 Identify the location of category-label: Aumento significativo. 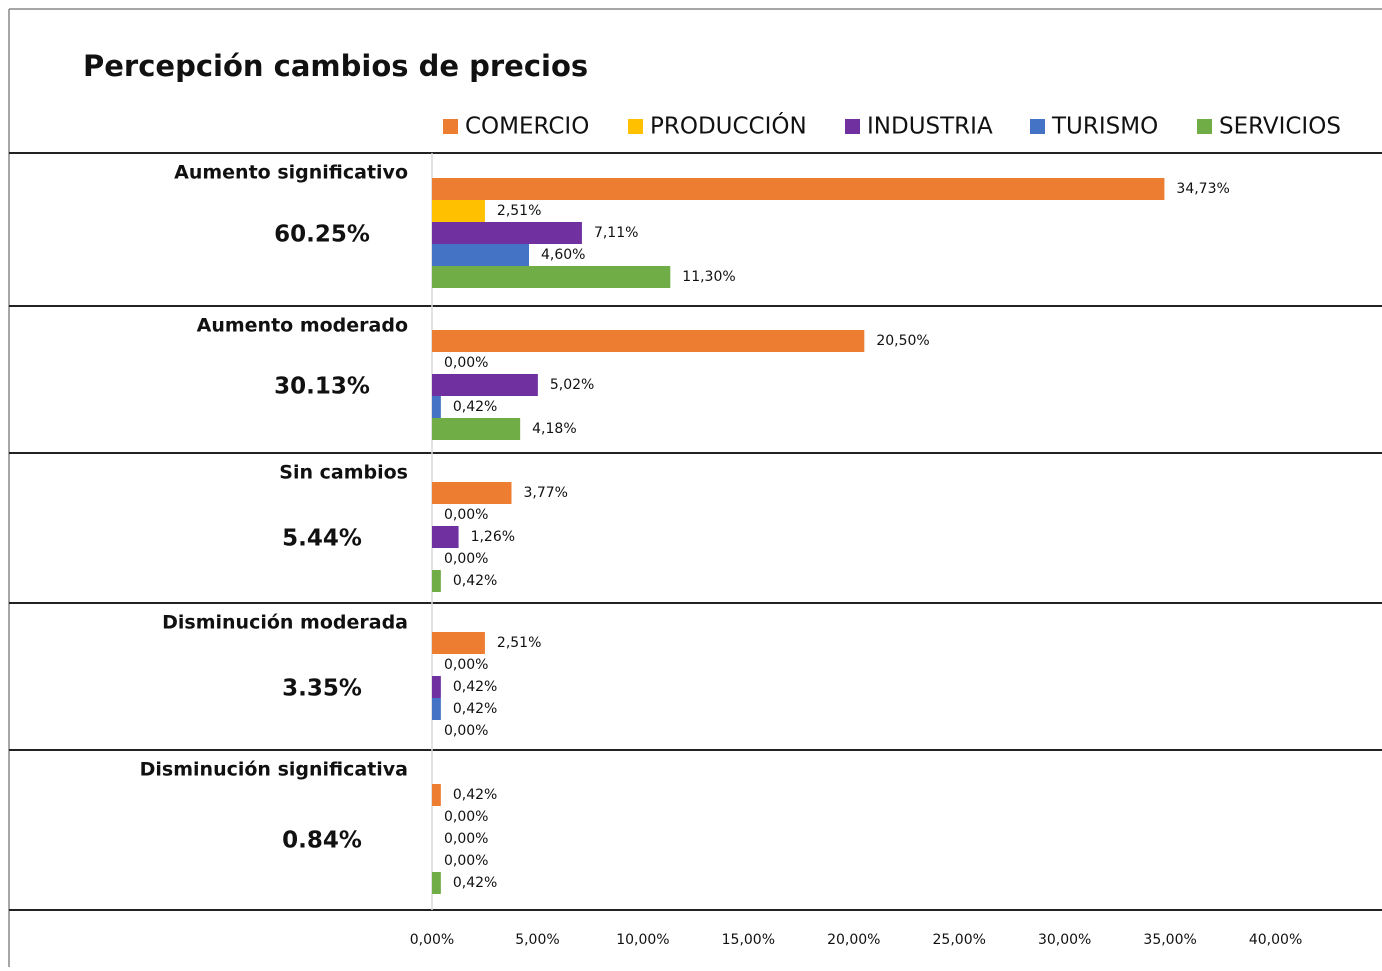
(291, 173).